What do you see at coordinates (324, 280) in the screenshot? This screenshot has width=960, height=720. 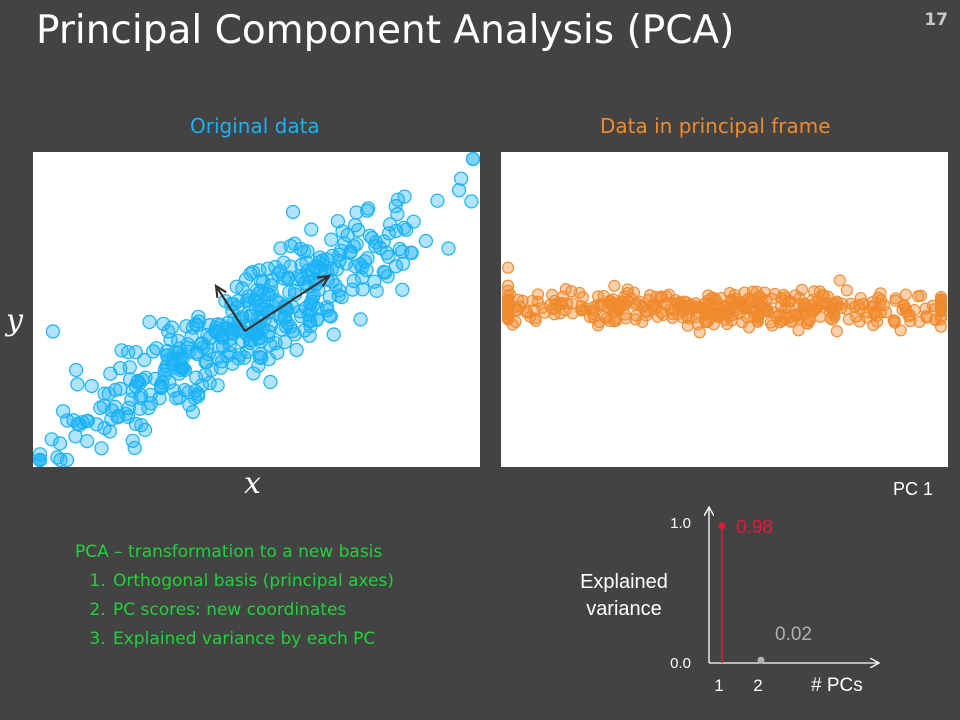 I see `pc1-arrow-head` at bounding box center [324, 280].